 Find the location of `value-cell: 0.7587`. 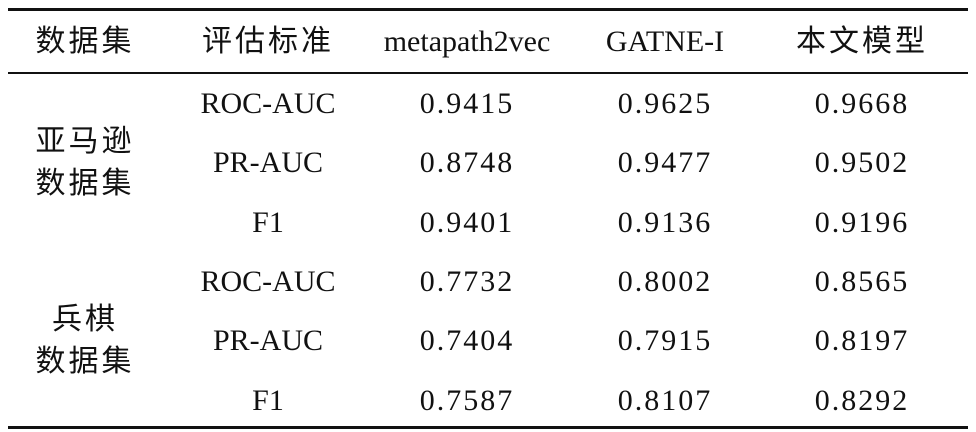

value-cell: 0.7587 is located at coordinates (467, 400).